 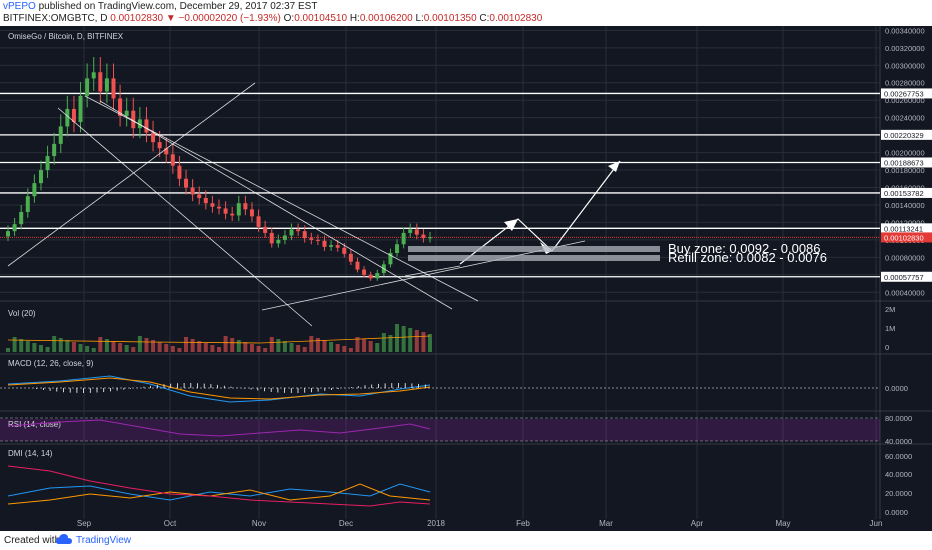 I want to click on x-tick-label: Feb, so click(x=523, y=523).